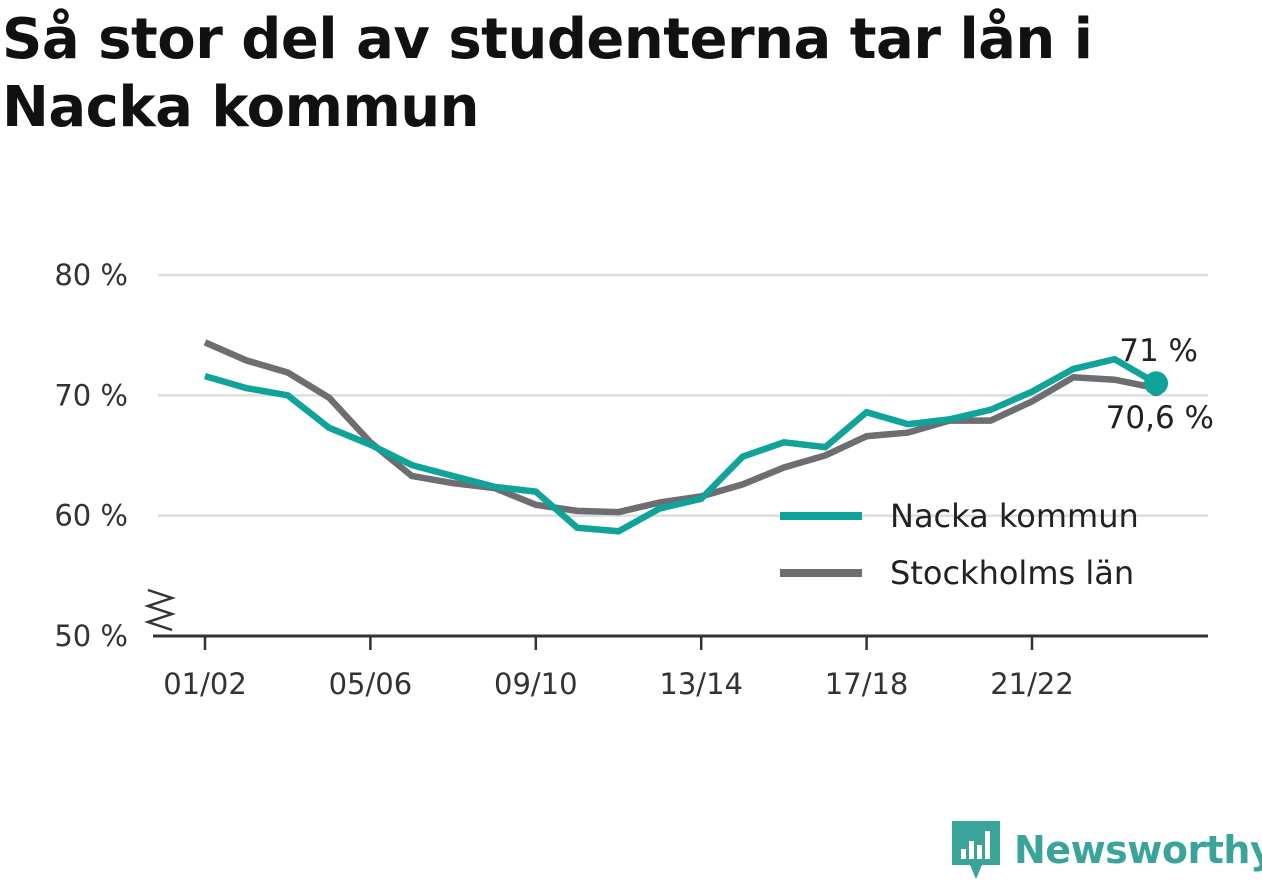 This screenshot has width=1262, height=882. Describe the element at coordinates (160, 610) in the screenshot. I see `axis-break-mark` at that location.